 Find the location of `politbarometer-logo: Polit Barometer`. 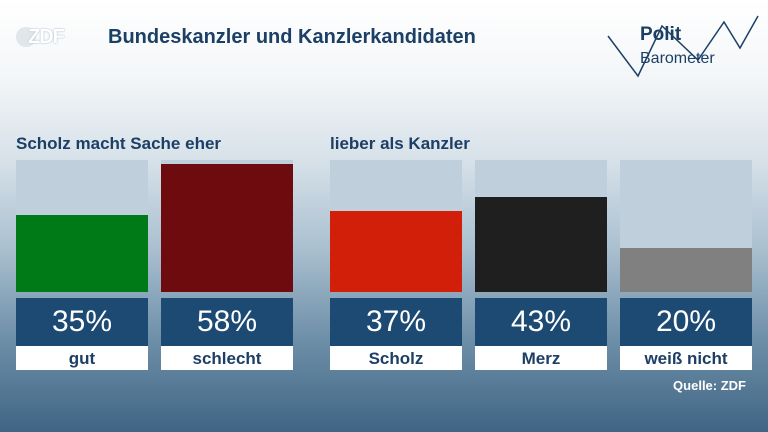

politbarometer-logo: Polit Barometer is located at coordinates (680, 43).